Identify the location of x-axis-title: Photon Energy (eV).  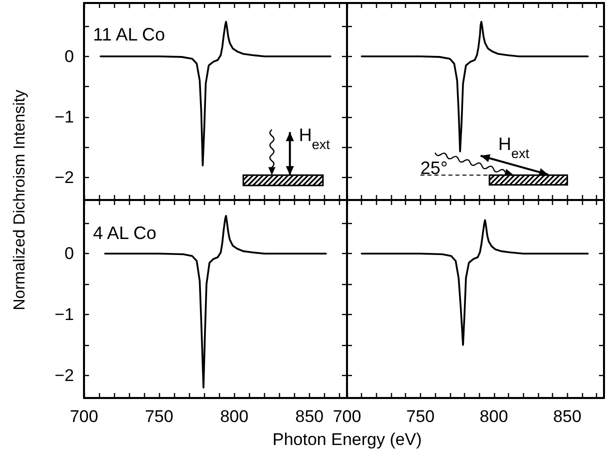
(347, 440).